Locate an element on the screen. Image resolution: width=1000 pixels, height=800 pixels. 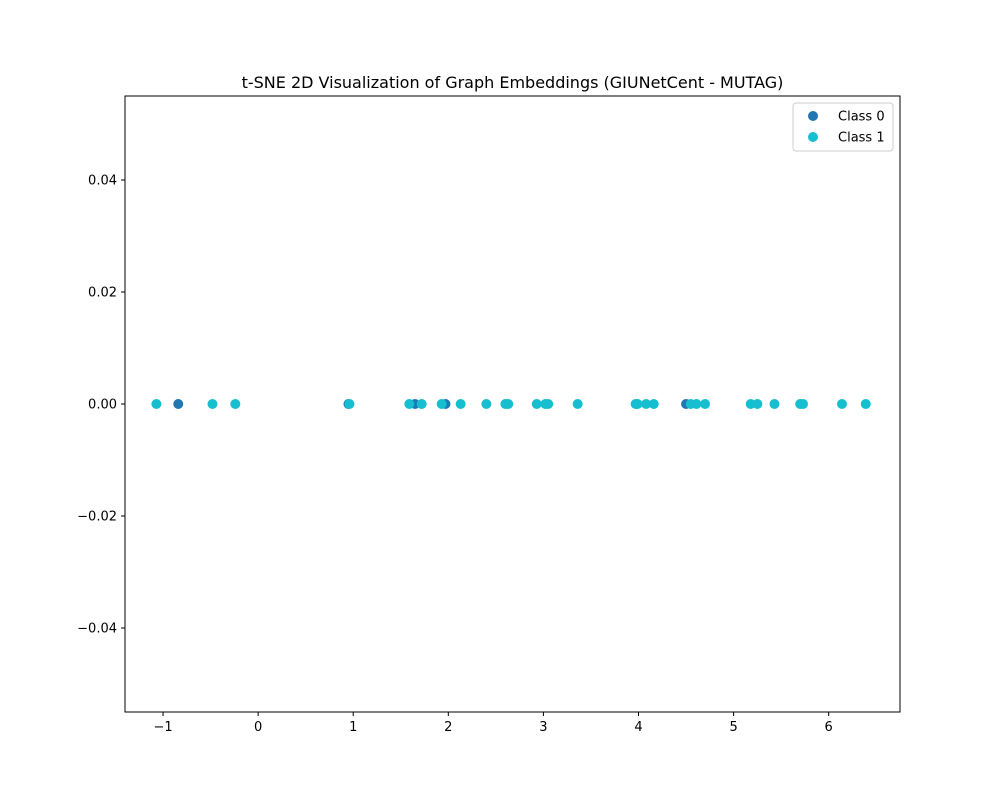
y-tick-label: 0.02 is located at coordinates (102, 293).